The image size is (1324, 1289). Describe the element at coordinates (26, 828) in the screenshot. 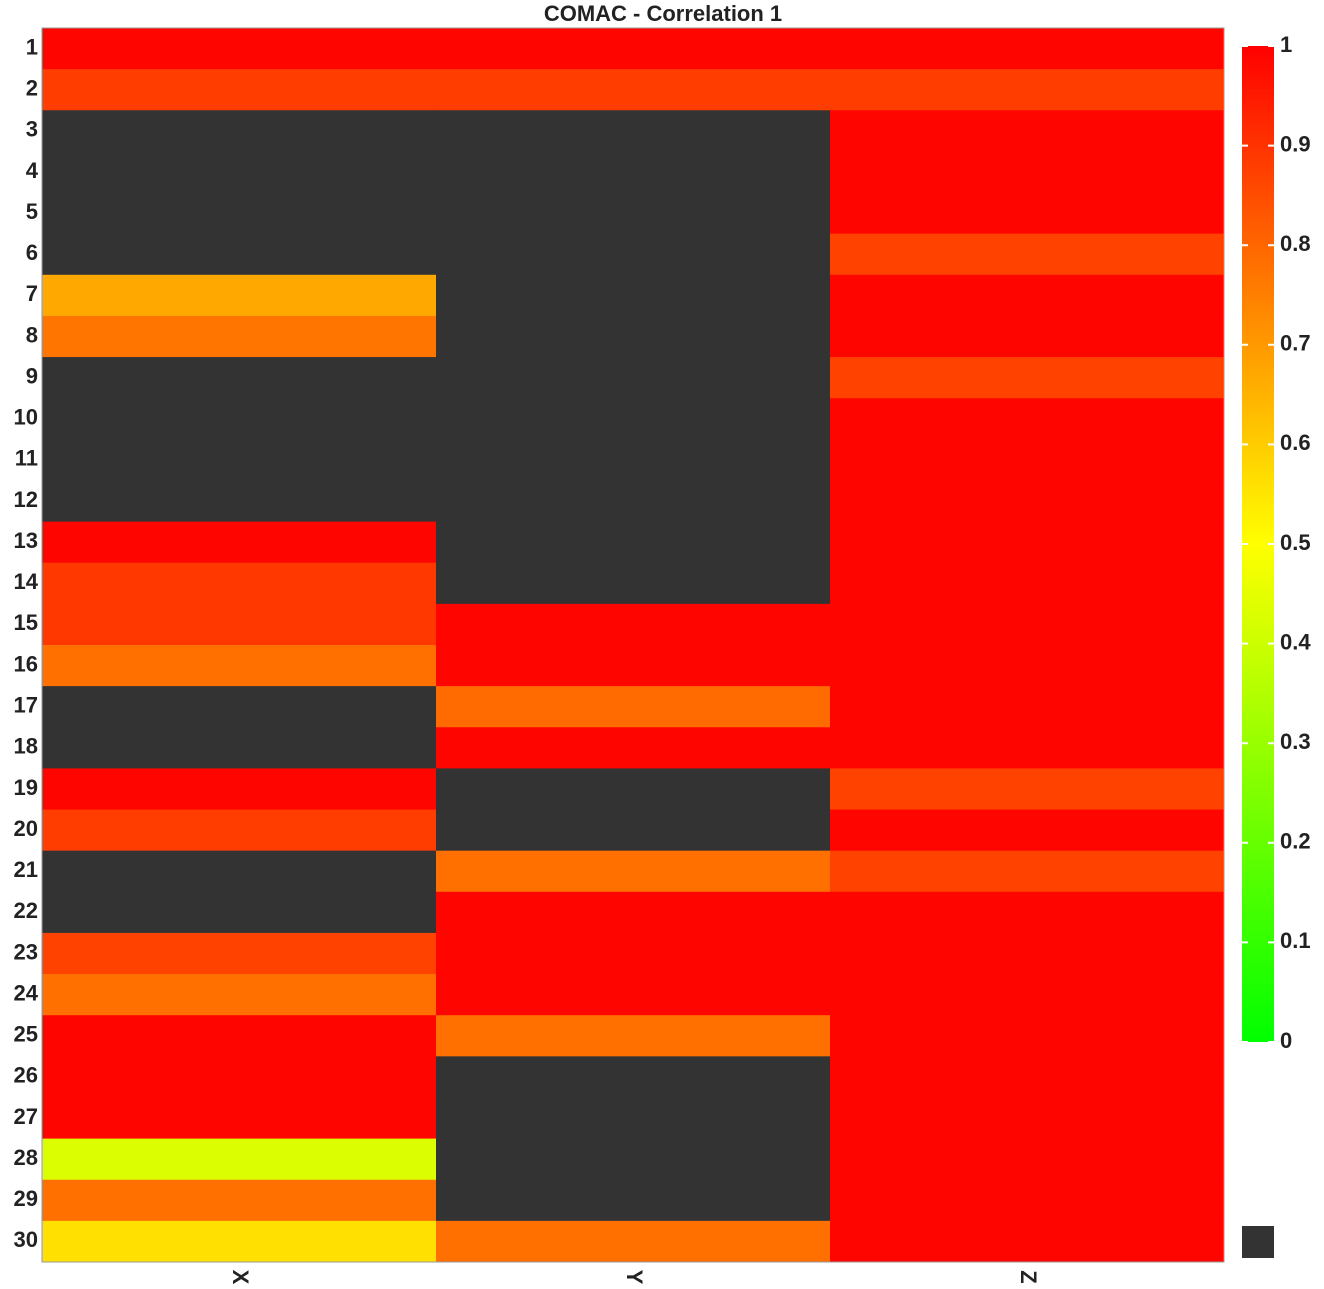

I see `y-tick-label: 20` at that location.